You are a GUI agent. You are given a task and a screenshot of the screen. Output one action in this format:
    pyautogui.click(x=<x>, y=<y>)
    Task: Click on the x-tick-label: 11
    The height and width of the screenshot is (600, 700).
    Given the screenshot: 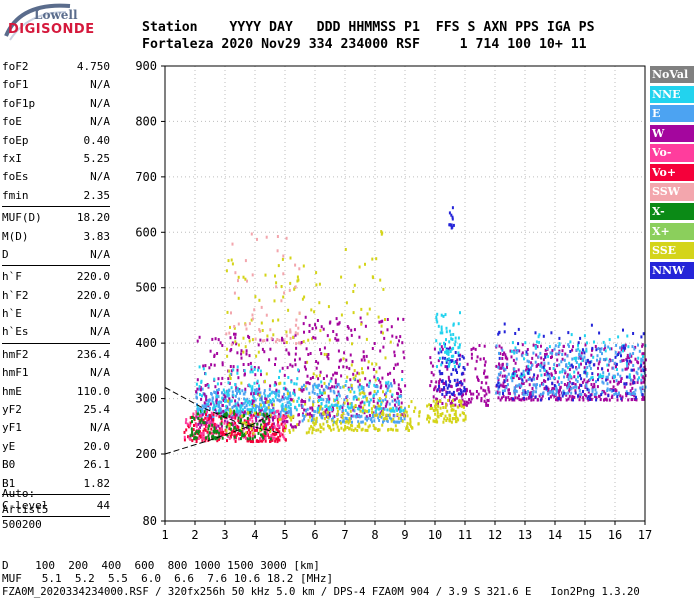 What is the action you would take?
    pyautogui.click(x=465, y=535)
    